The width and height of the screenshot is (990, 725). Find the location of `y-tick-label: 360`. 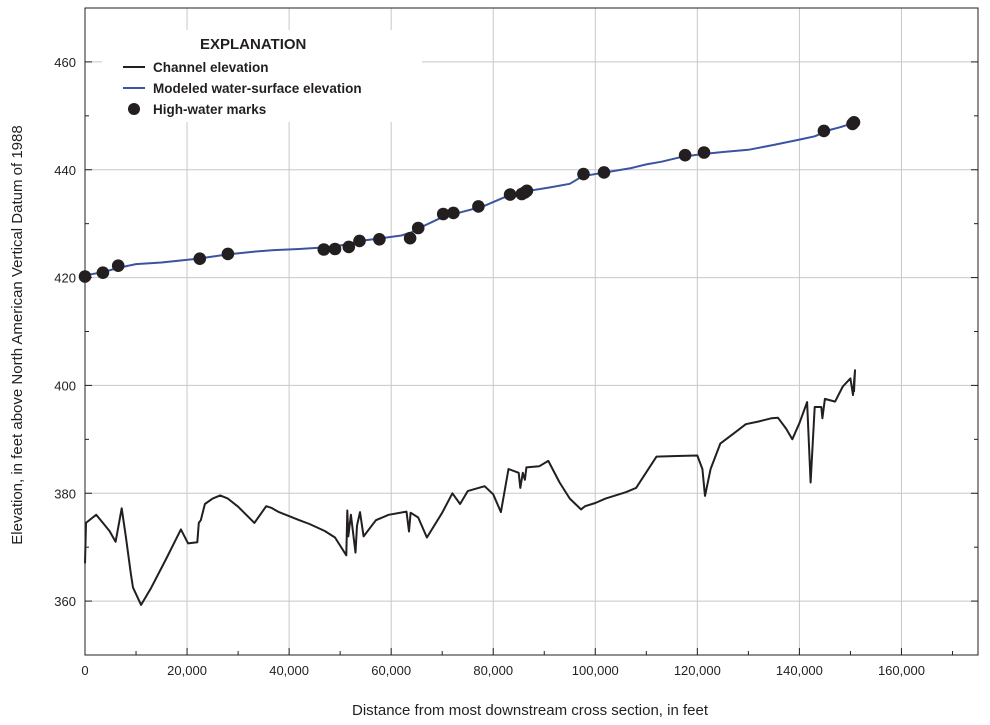

y-tick-label: 360 is located at coordinates (65, 601).